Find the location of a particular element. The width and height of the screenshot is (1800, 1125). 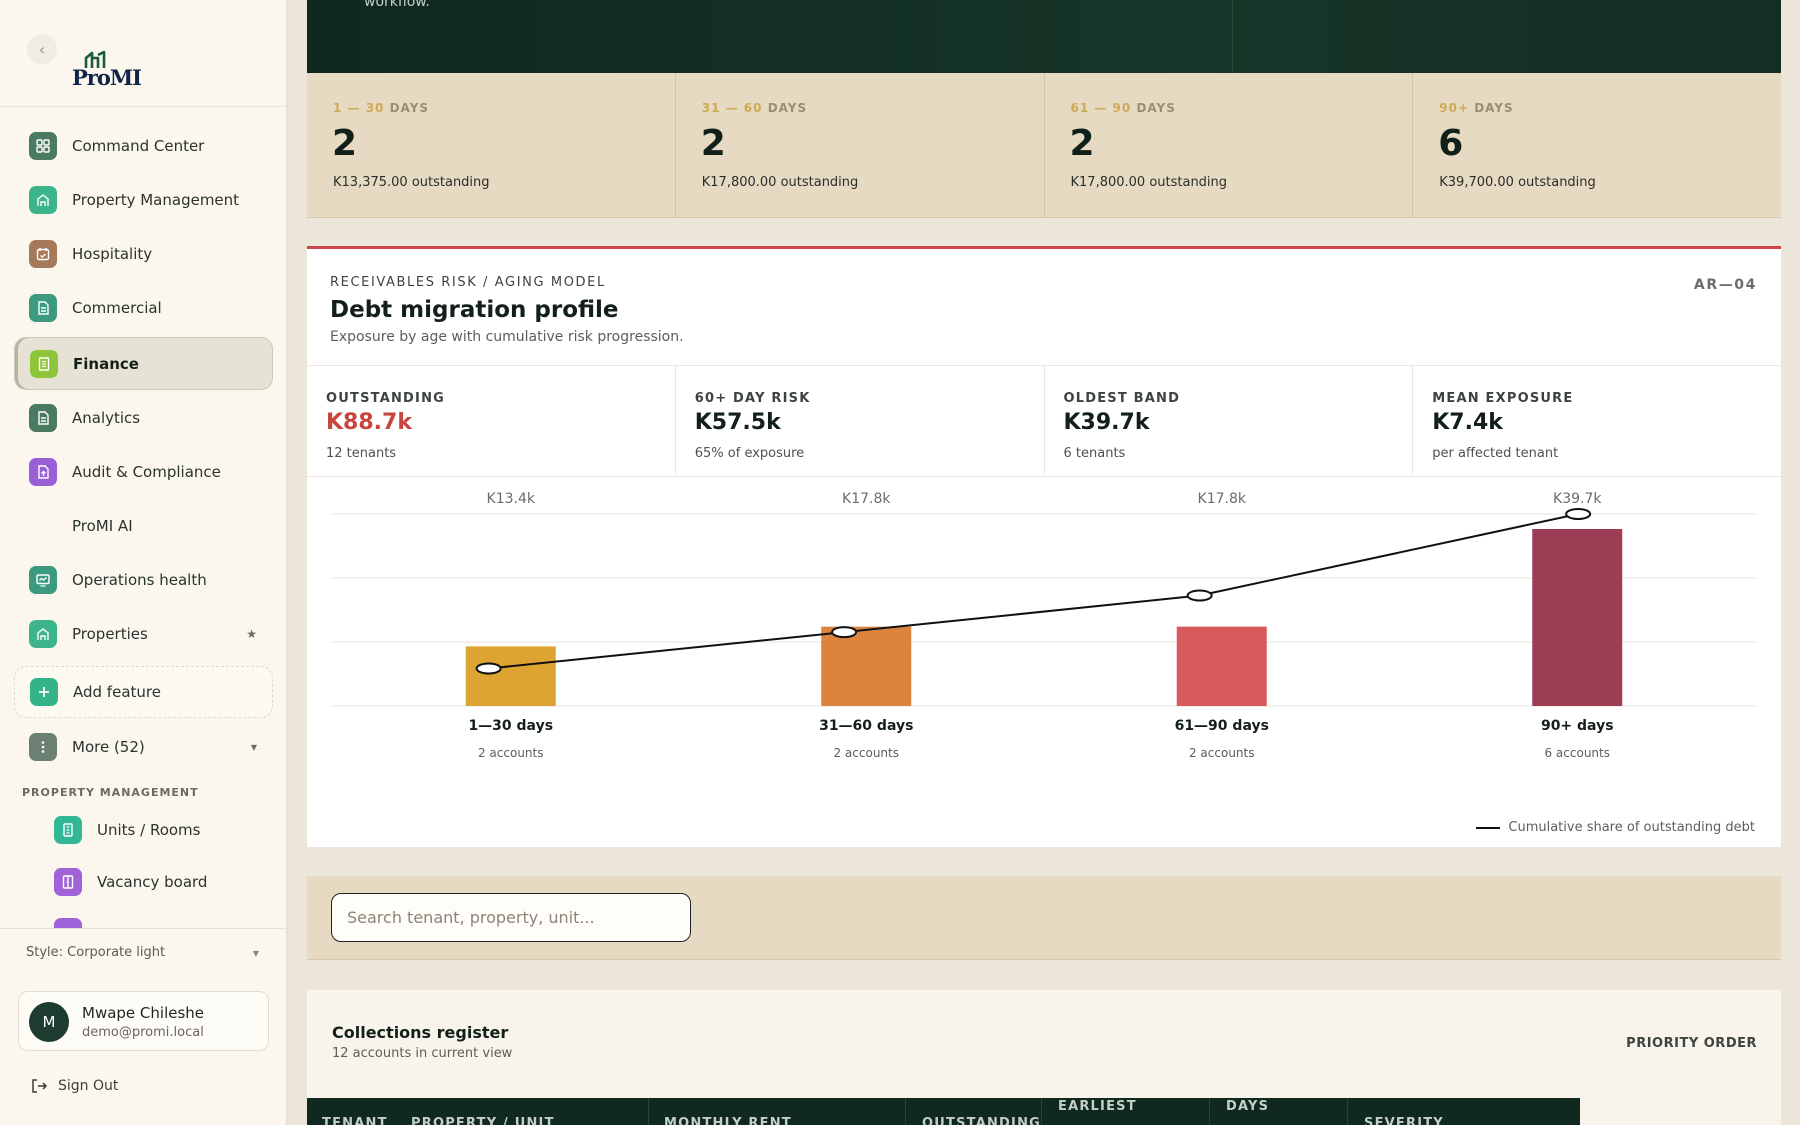

priority-order-toggle: PRIORITY ORDER is located at coordinates (1691, 1043).